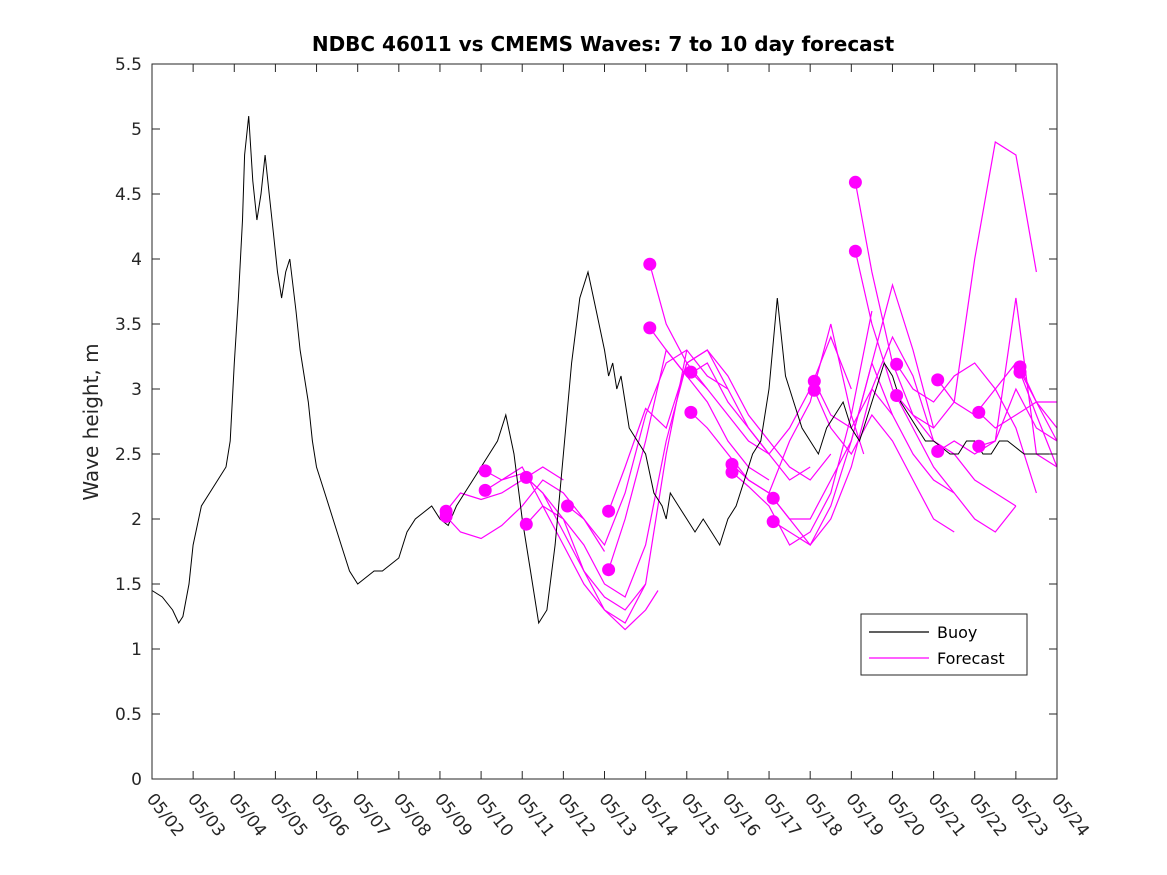 This screenshot has width=1167, height=875. What do you see at coordinates (128, 65) in the screenshot?
I see `y-tick-label: 5.5` at bounding box center [128, 65].